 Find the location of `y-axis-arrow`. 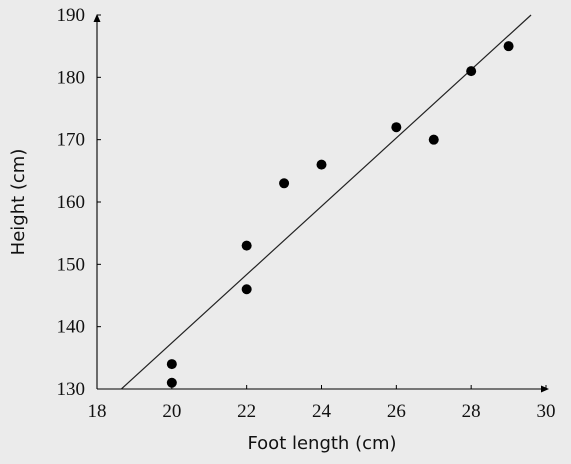

y-axis-arrow is located at coordinates (97, 18).